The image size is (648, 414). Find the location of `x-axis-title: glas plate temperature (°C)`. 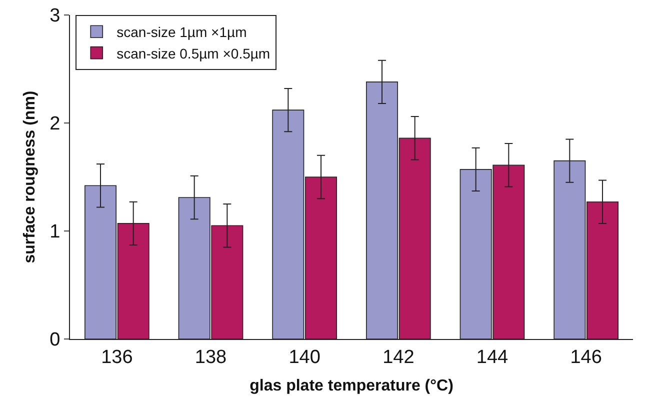

x-axis-title: glas plate temperature (°C) is located at coordinates (352, 386).